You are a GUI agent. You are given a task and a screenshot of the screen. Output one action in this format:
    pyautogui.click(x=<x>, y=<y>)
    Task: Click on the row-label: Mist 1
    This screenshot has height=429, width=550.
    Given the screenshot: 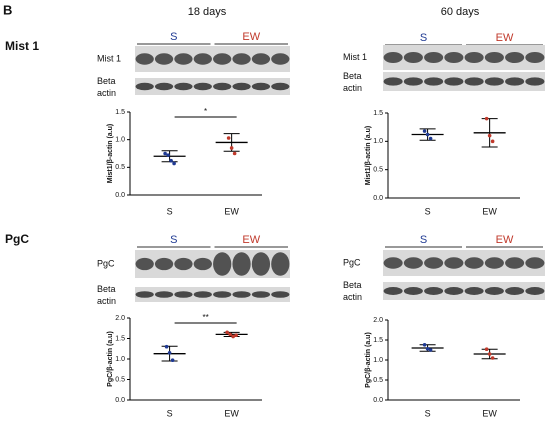 What is the action you would take?
    pyautogui.click(x=22, y=46)
    